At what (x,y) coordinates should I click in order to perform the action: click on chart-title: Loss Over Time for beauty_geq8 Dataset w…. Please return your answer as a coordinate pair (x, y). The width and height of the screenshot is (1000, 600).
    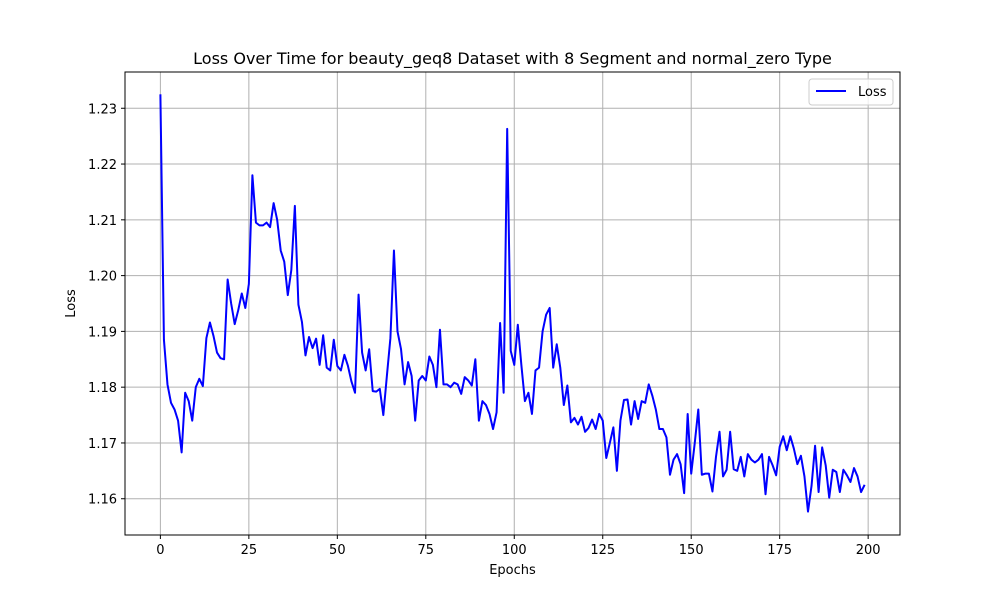
    Looking at the image, I should click on (512, 59).